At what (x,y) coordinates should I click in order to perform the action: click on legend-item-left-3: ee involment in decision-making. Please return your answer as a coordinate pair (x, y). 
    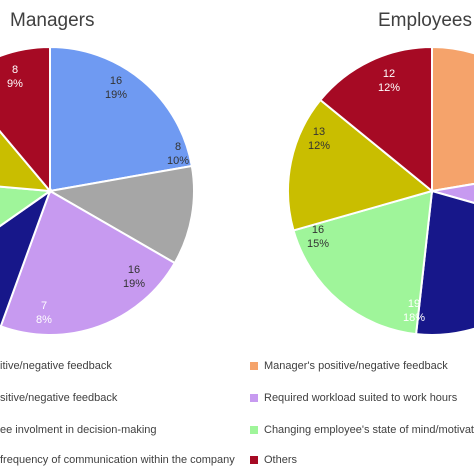
    Looking at the image, I should click on (78, 430).